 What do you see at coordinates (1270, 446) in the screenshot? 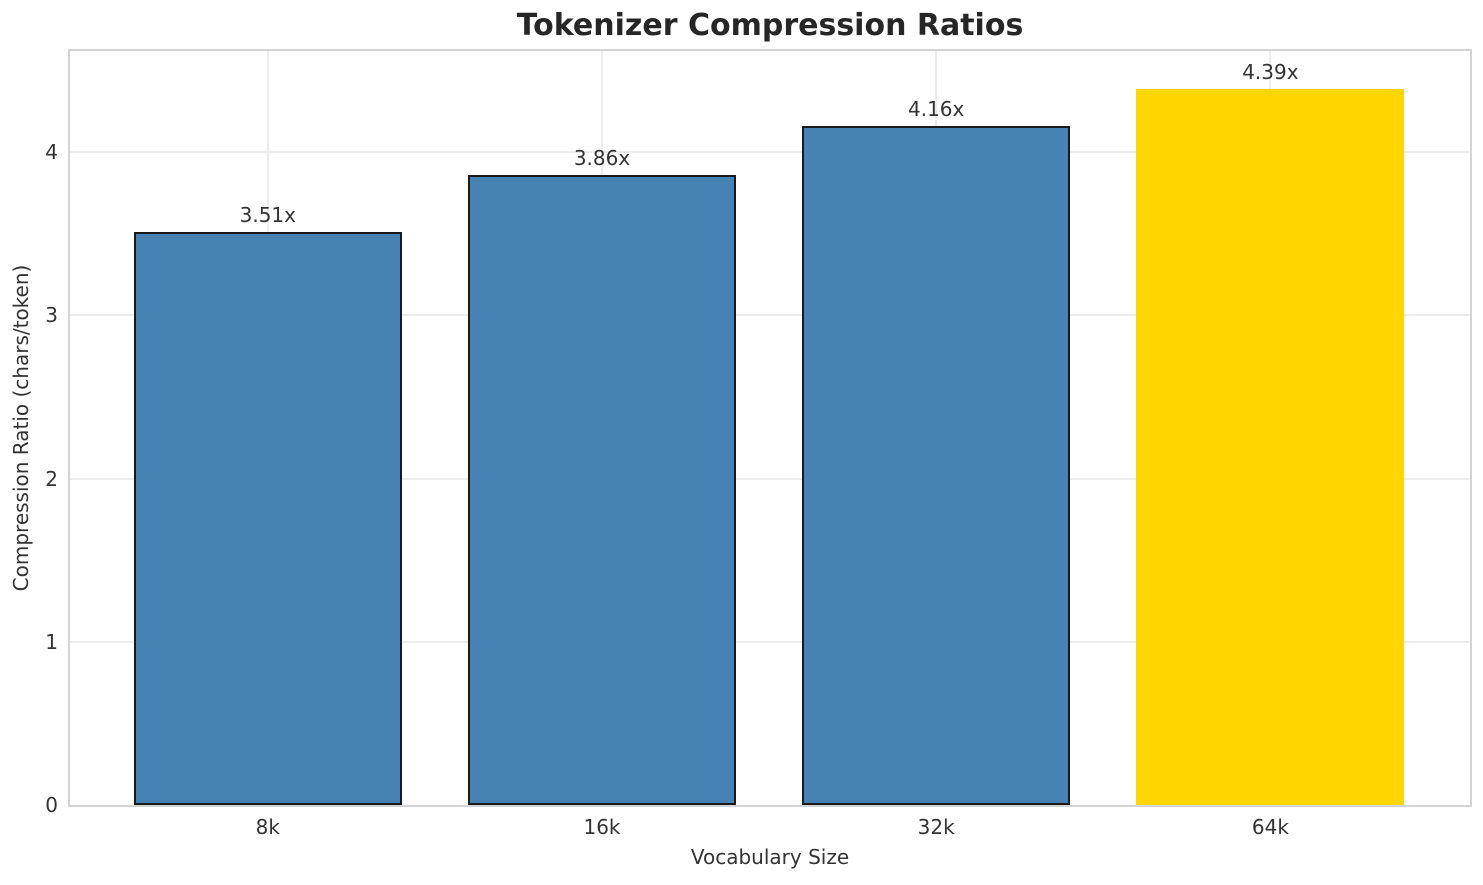
I see `bar-64k` at bounding box center [1270, 446].